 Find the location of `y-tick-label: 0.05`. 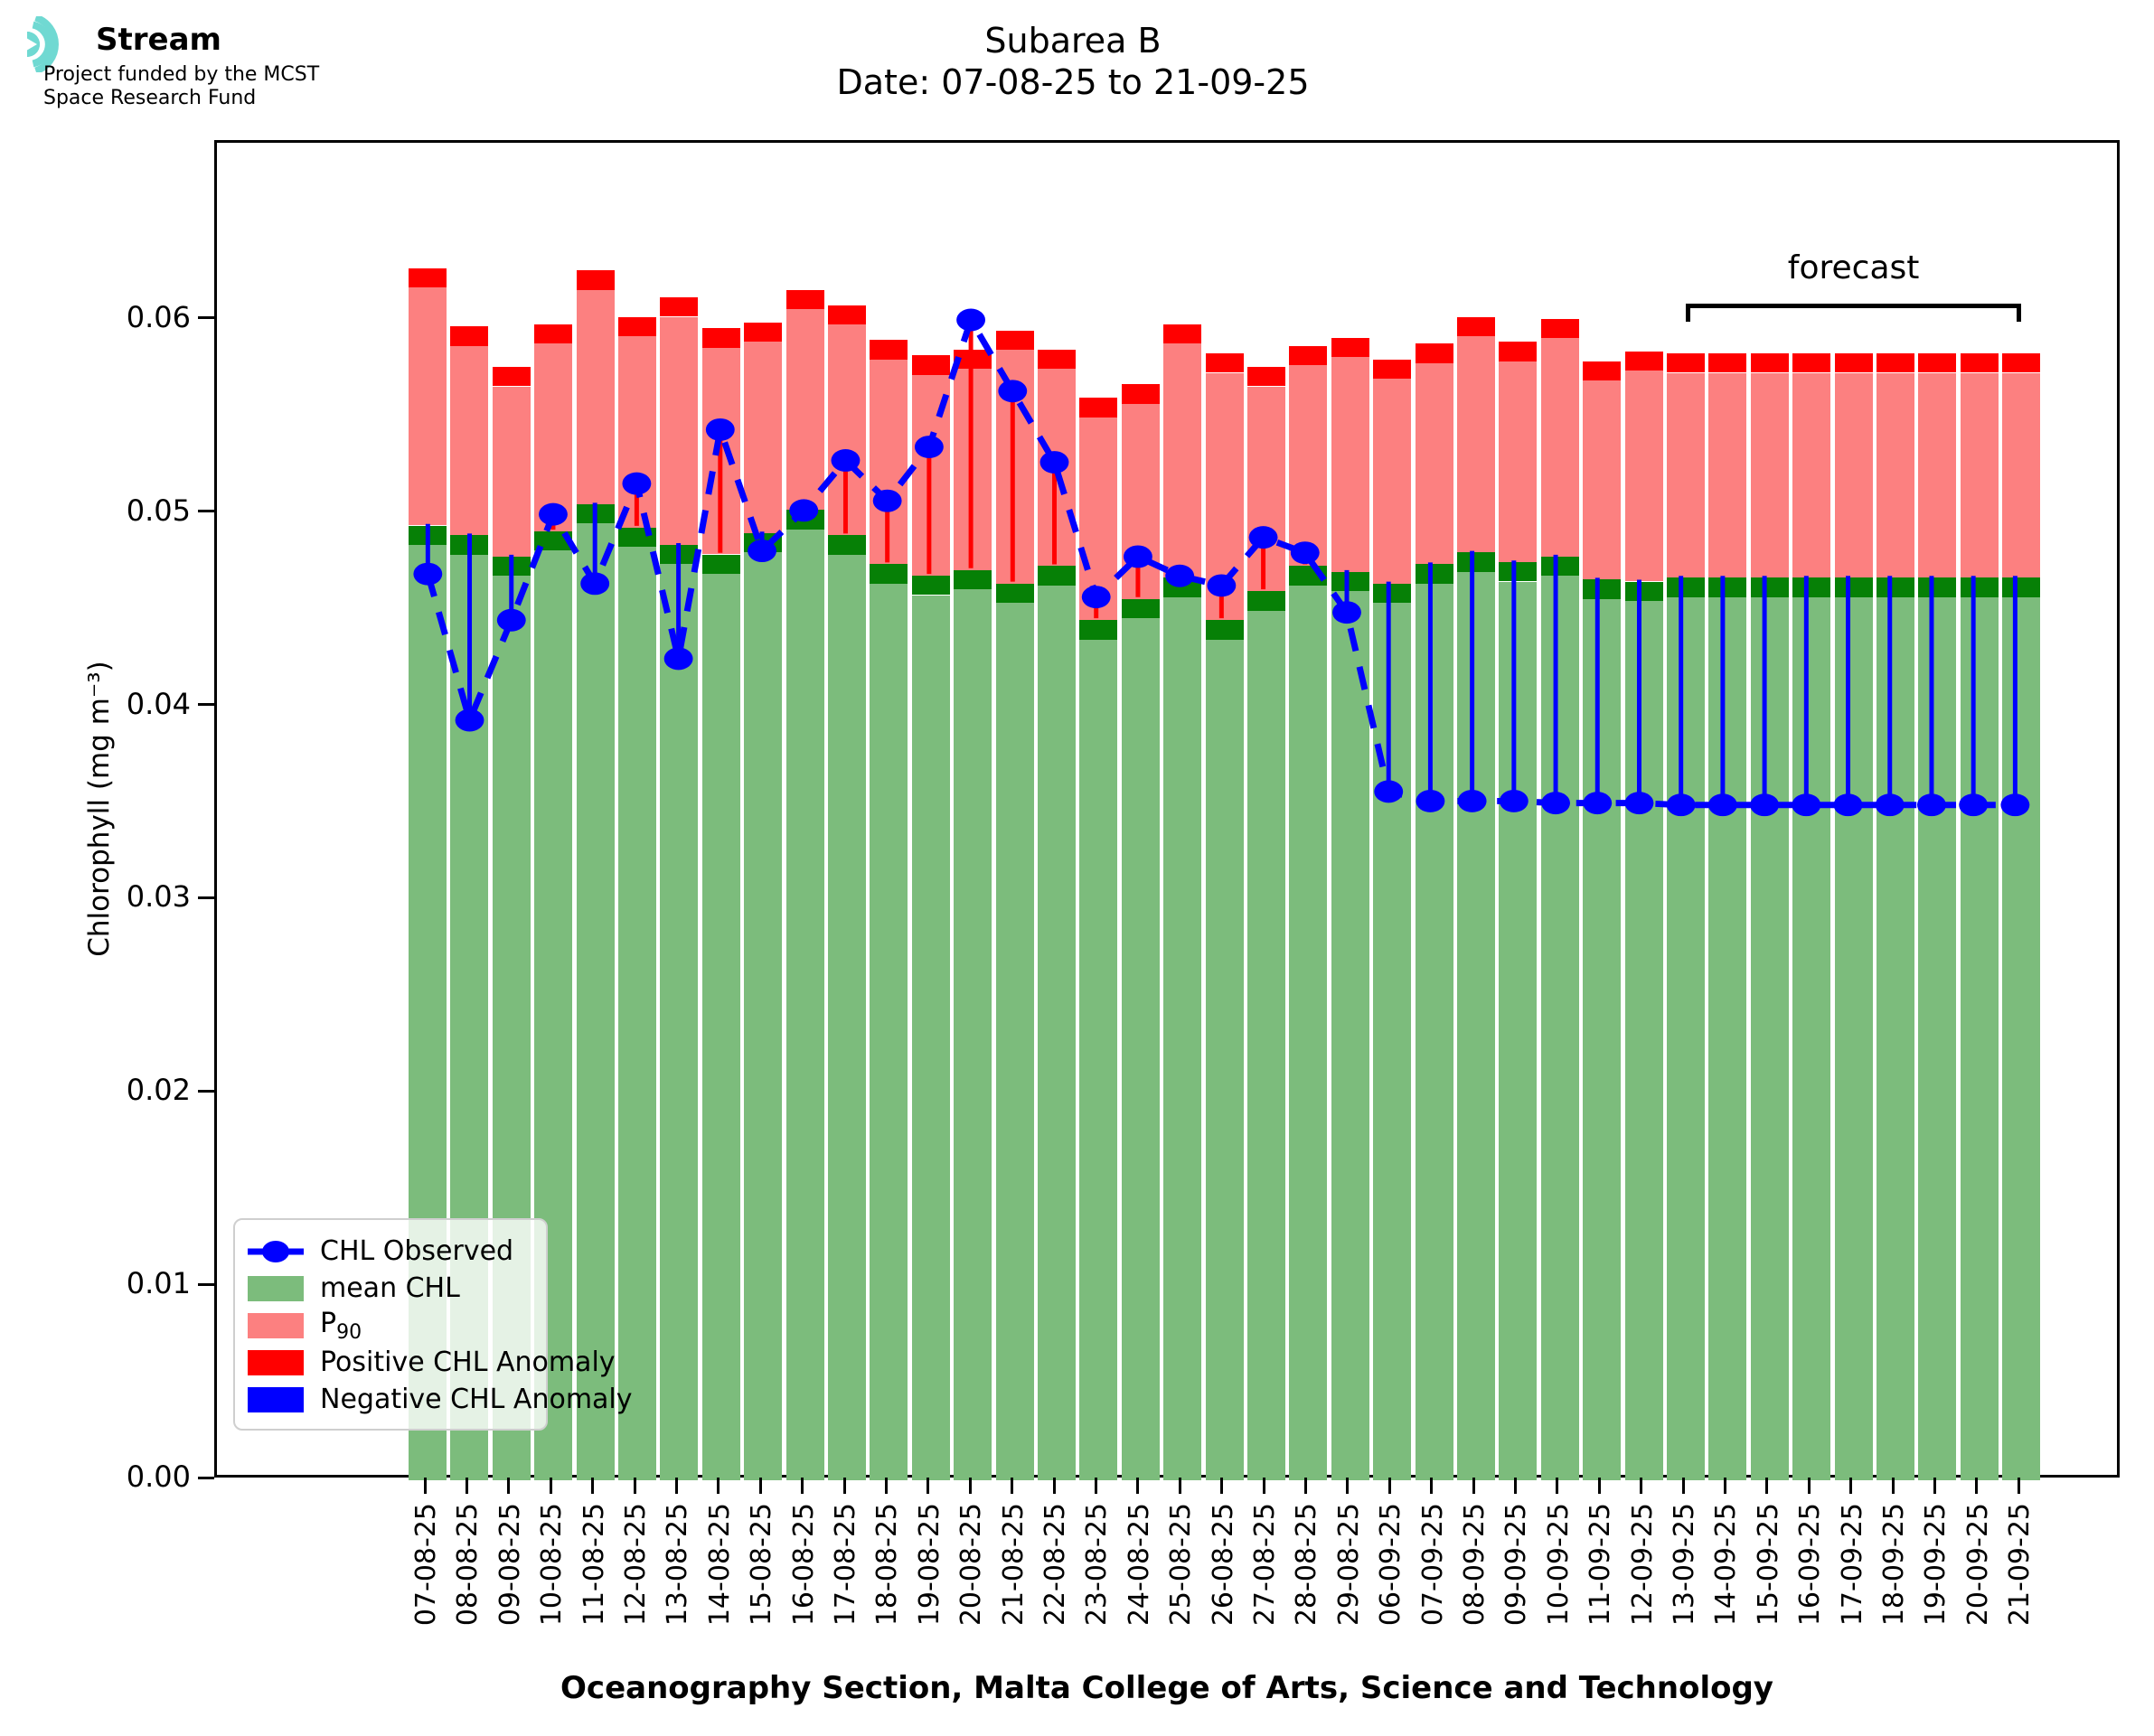

y-tick-label: 0.05 is located at coordinates (158, 511).